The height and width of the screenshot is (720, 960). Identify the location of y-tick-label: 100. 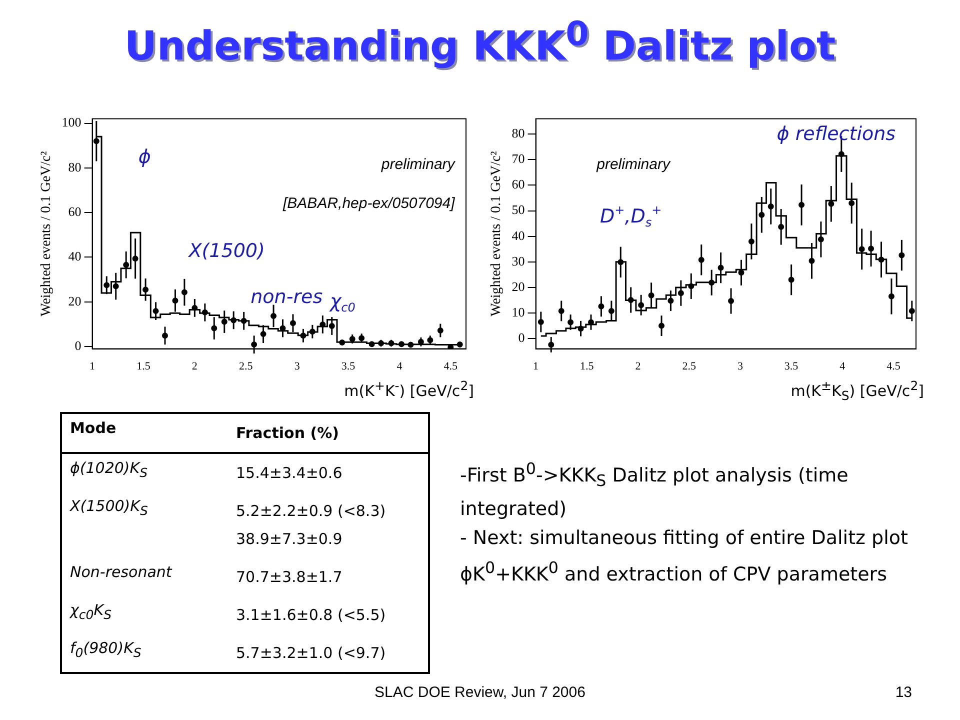
(72, 122).